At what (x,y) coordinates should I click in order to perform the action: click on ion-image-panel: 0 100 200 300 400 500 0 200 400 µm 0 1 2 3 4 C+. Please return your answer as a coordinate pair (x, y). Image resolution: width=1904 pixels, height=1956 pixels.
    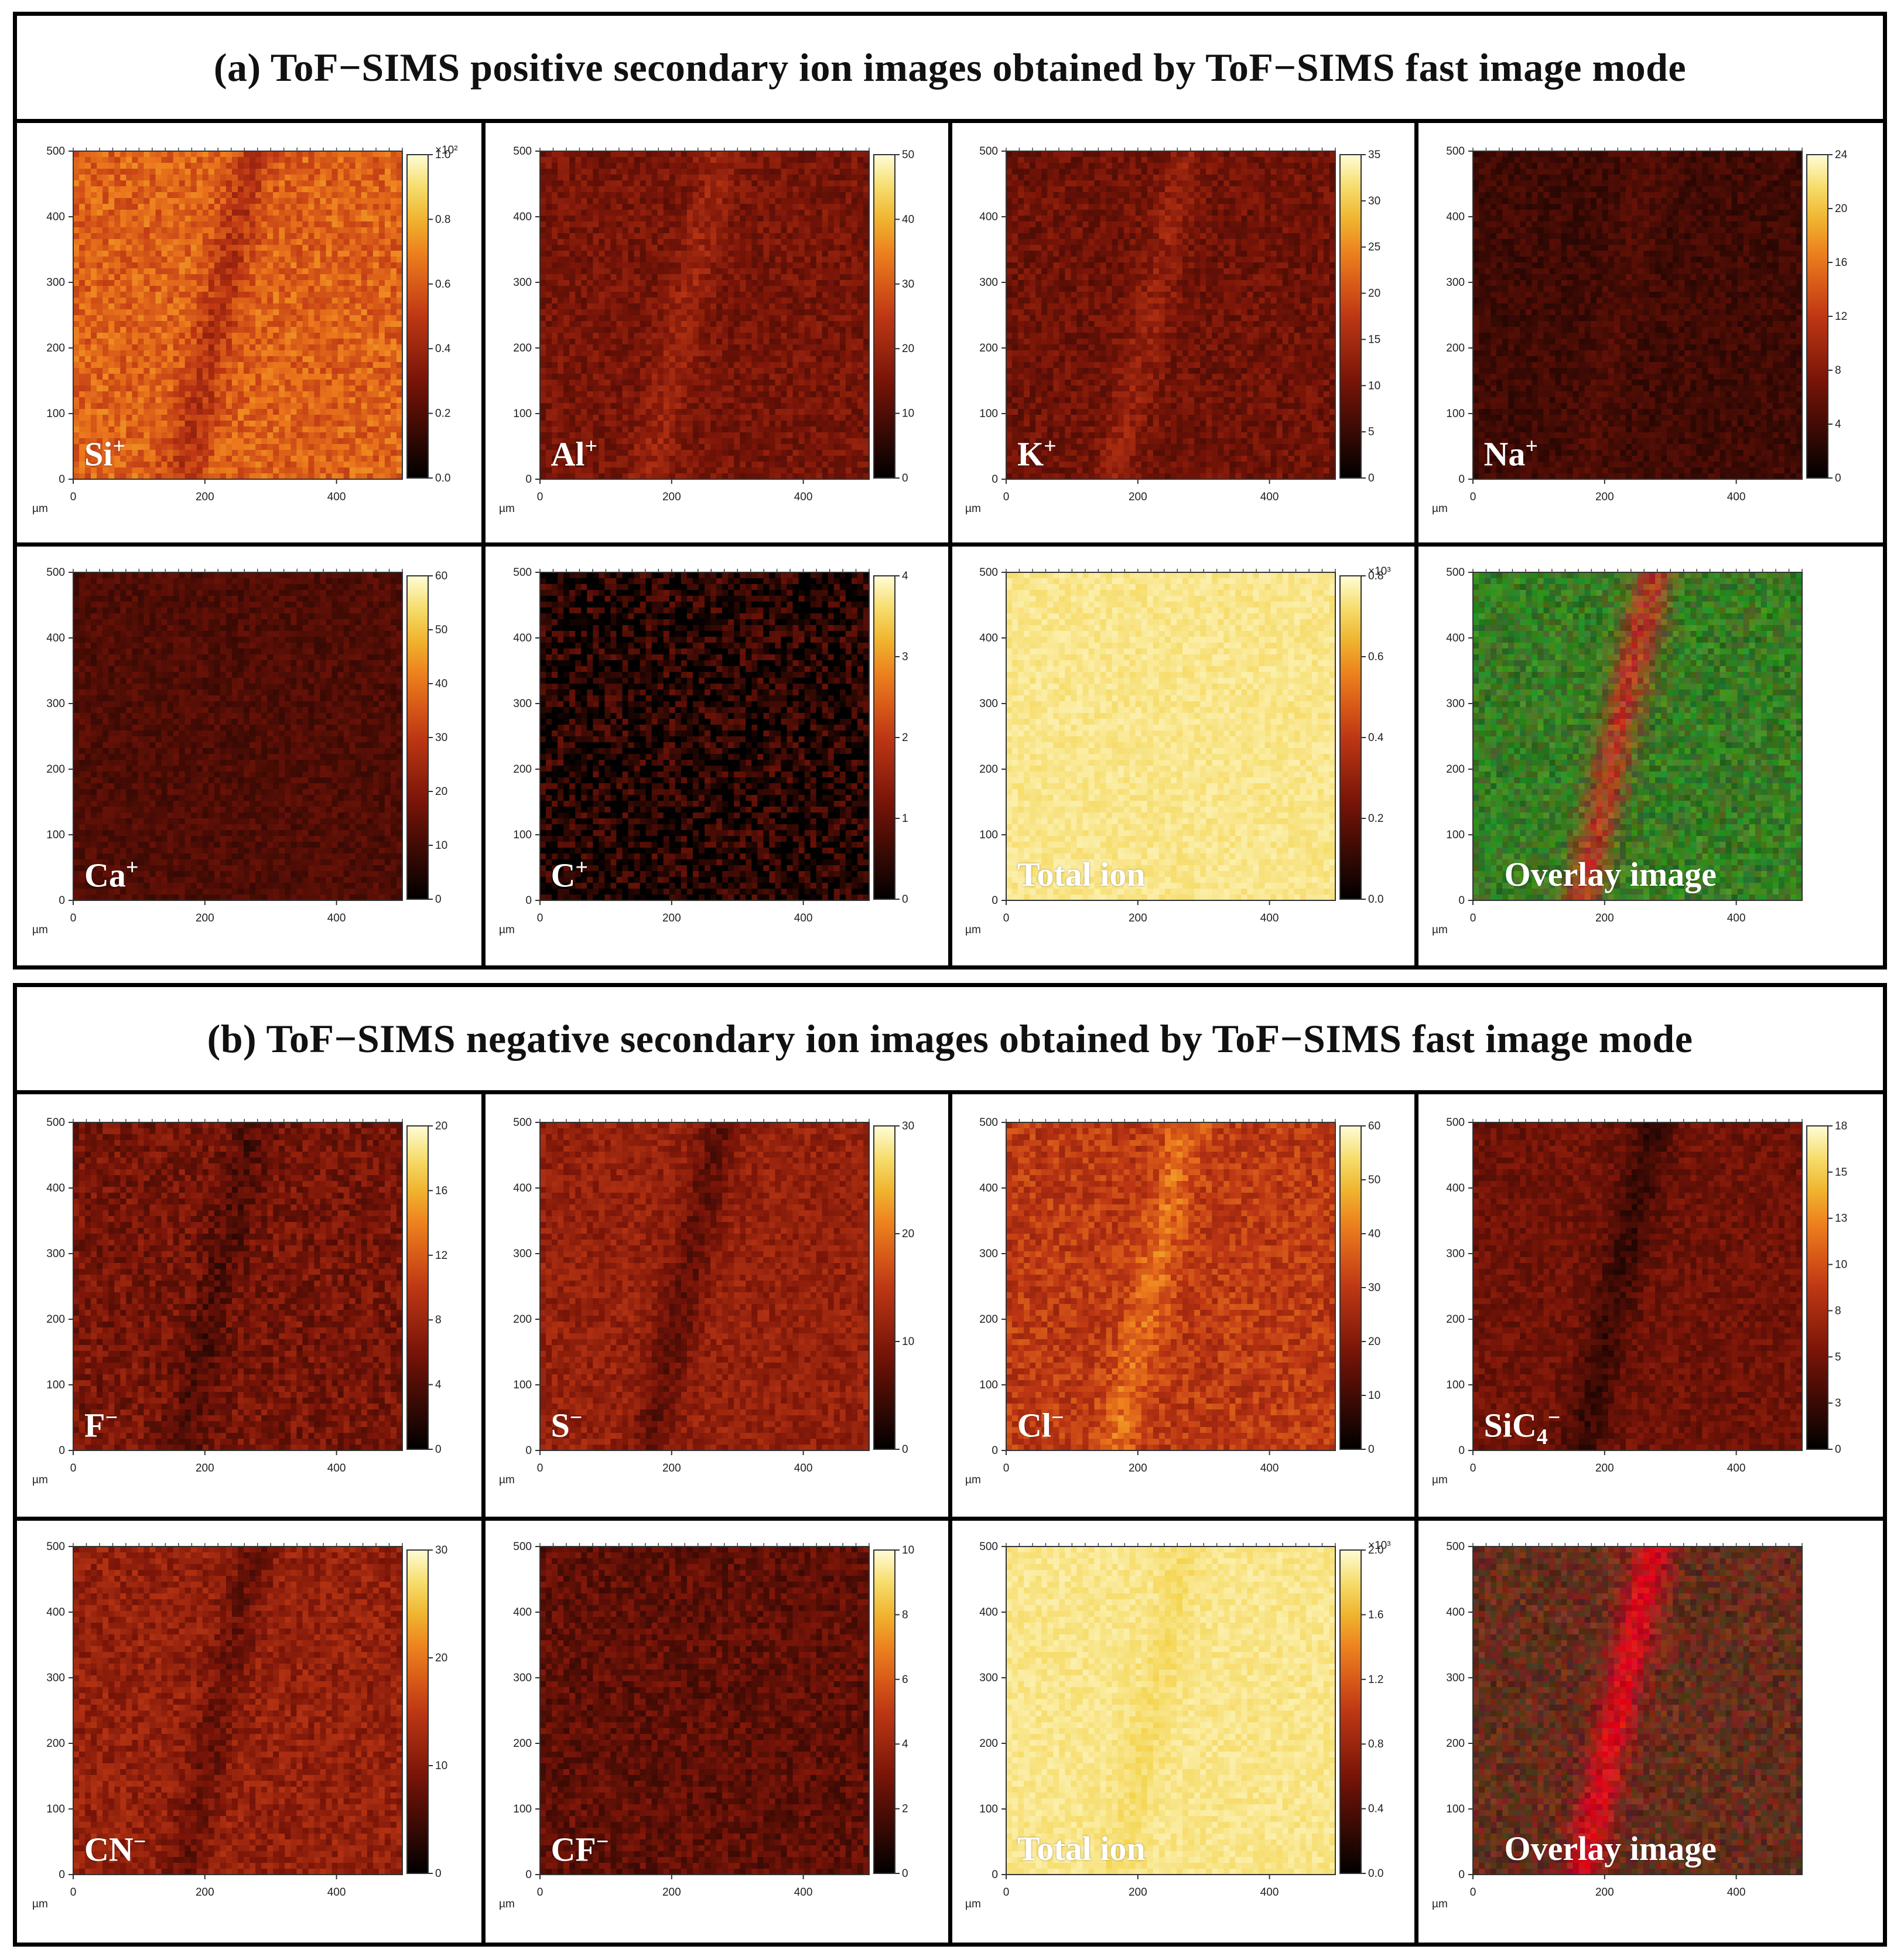
    Looking at the image, I should click on (717, 755).